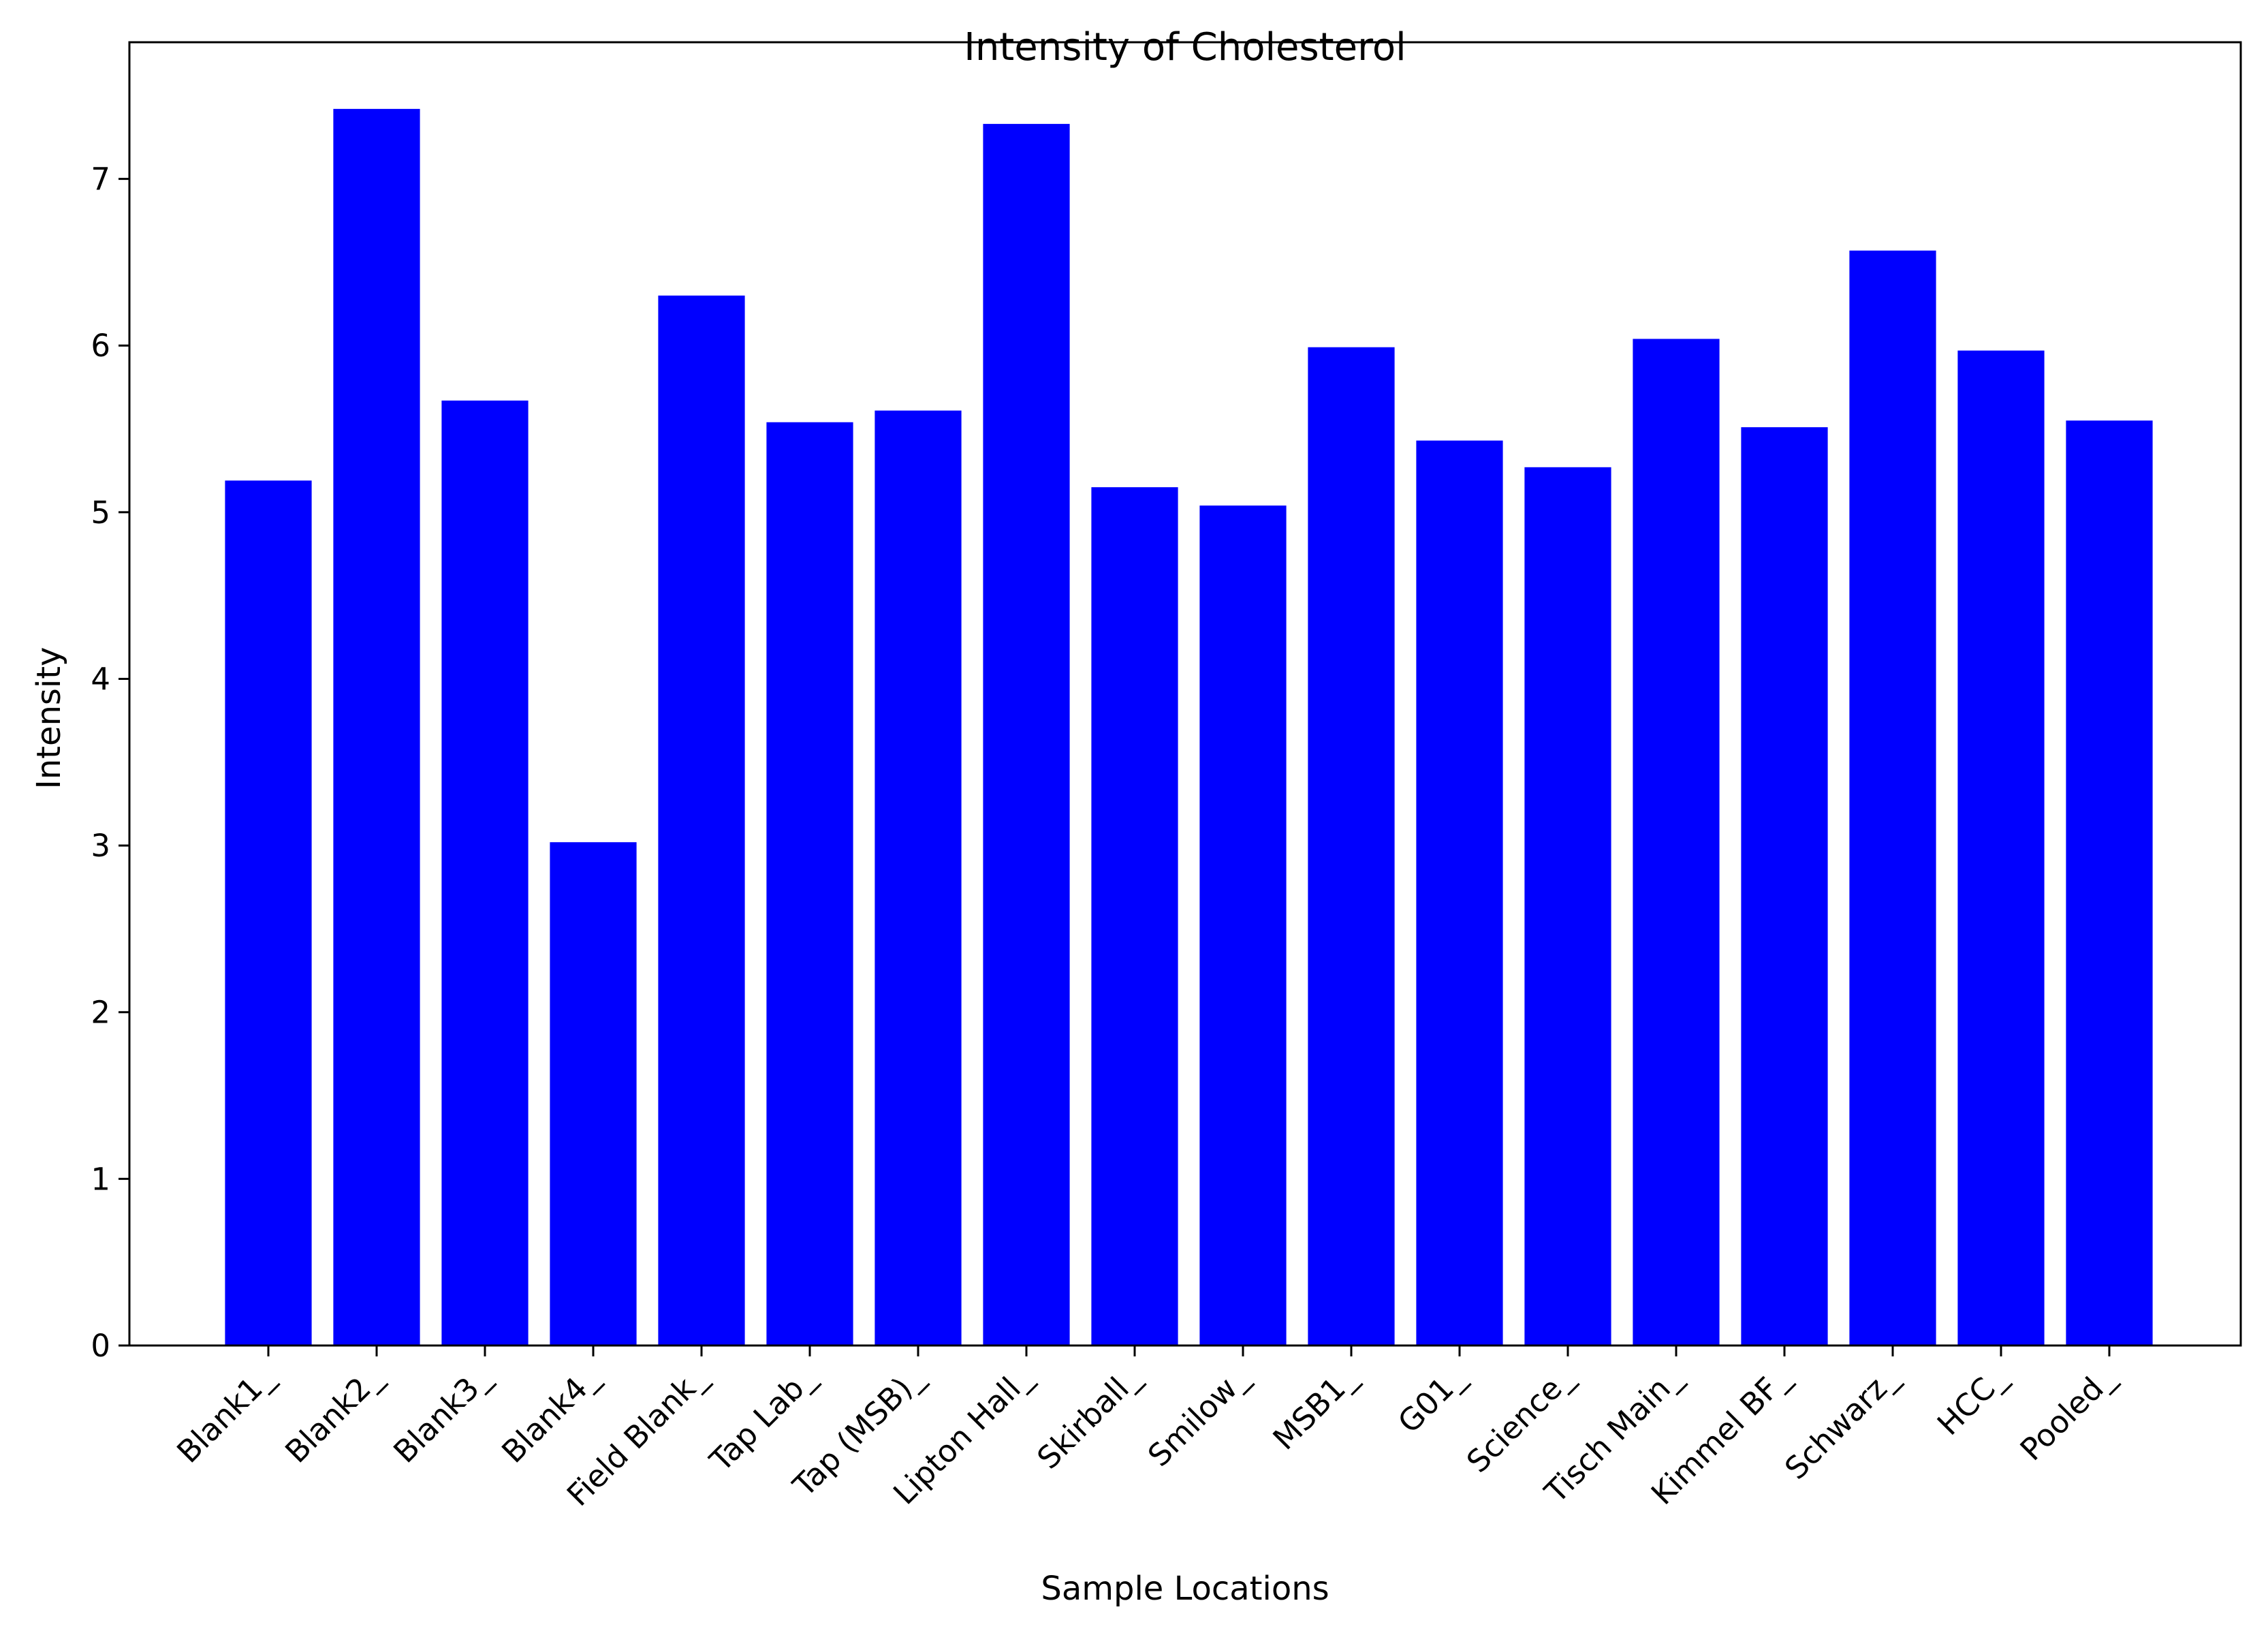 Image resolution: width=2268 pixels, height=1633 pixels. I want to click on x-tick-label: G01_, so click(1431, 1399).